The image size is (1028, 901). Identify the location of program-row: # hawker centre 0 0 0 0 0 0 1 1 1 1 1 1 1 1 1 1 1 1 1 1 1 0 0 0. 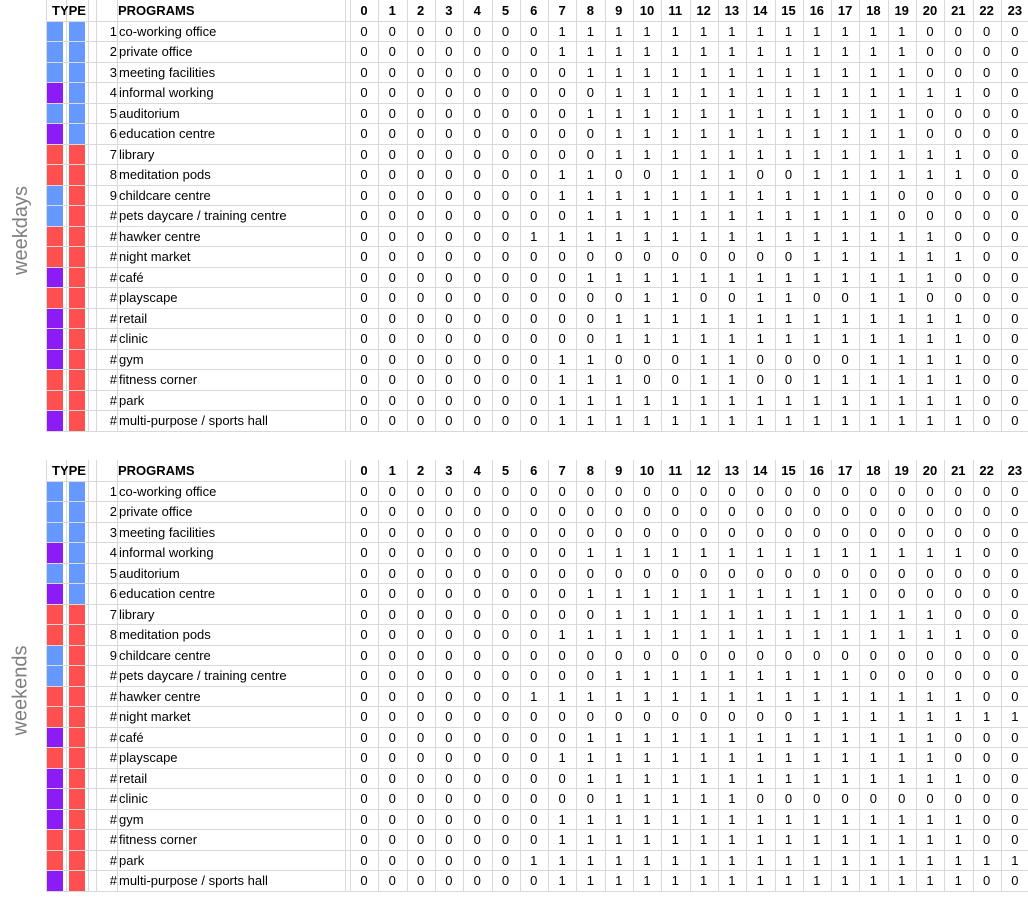
(514, 235).